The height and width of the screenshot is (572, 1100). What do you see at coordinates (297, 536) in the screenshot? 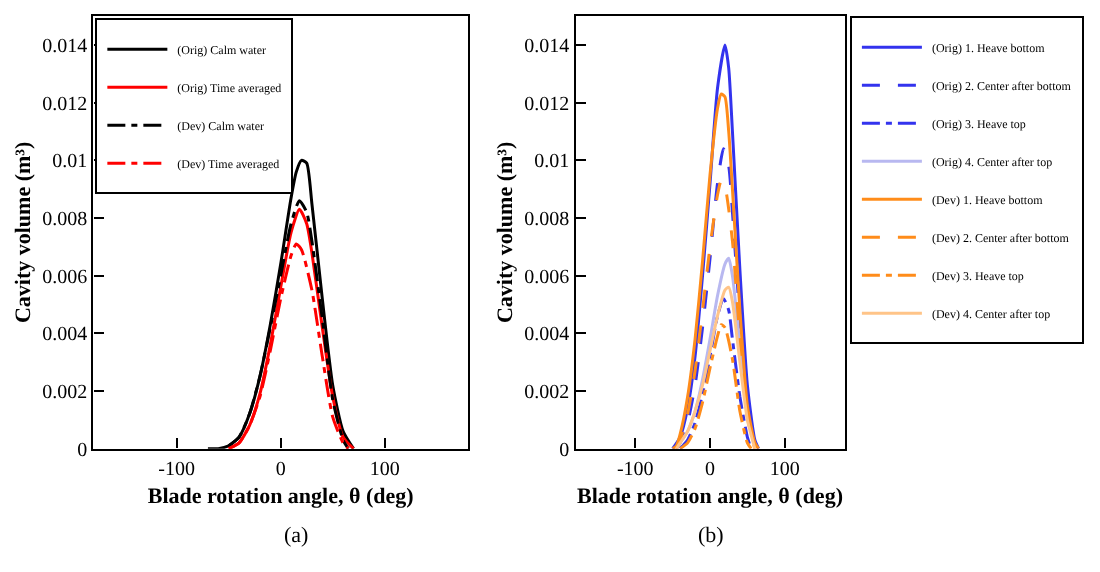
I see `text: (a)` at bounding box center [297, 536].